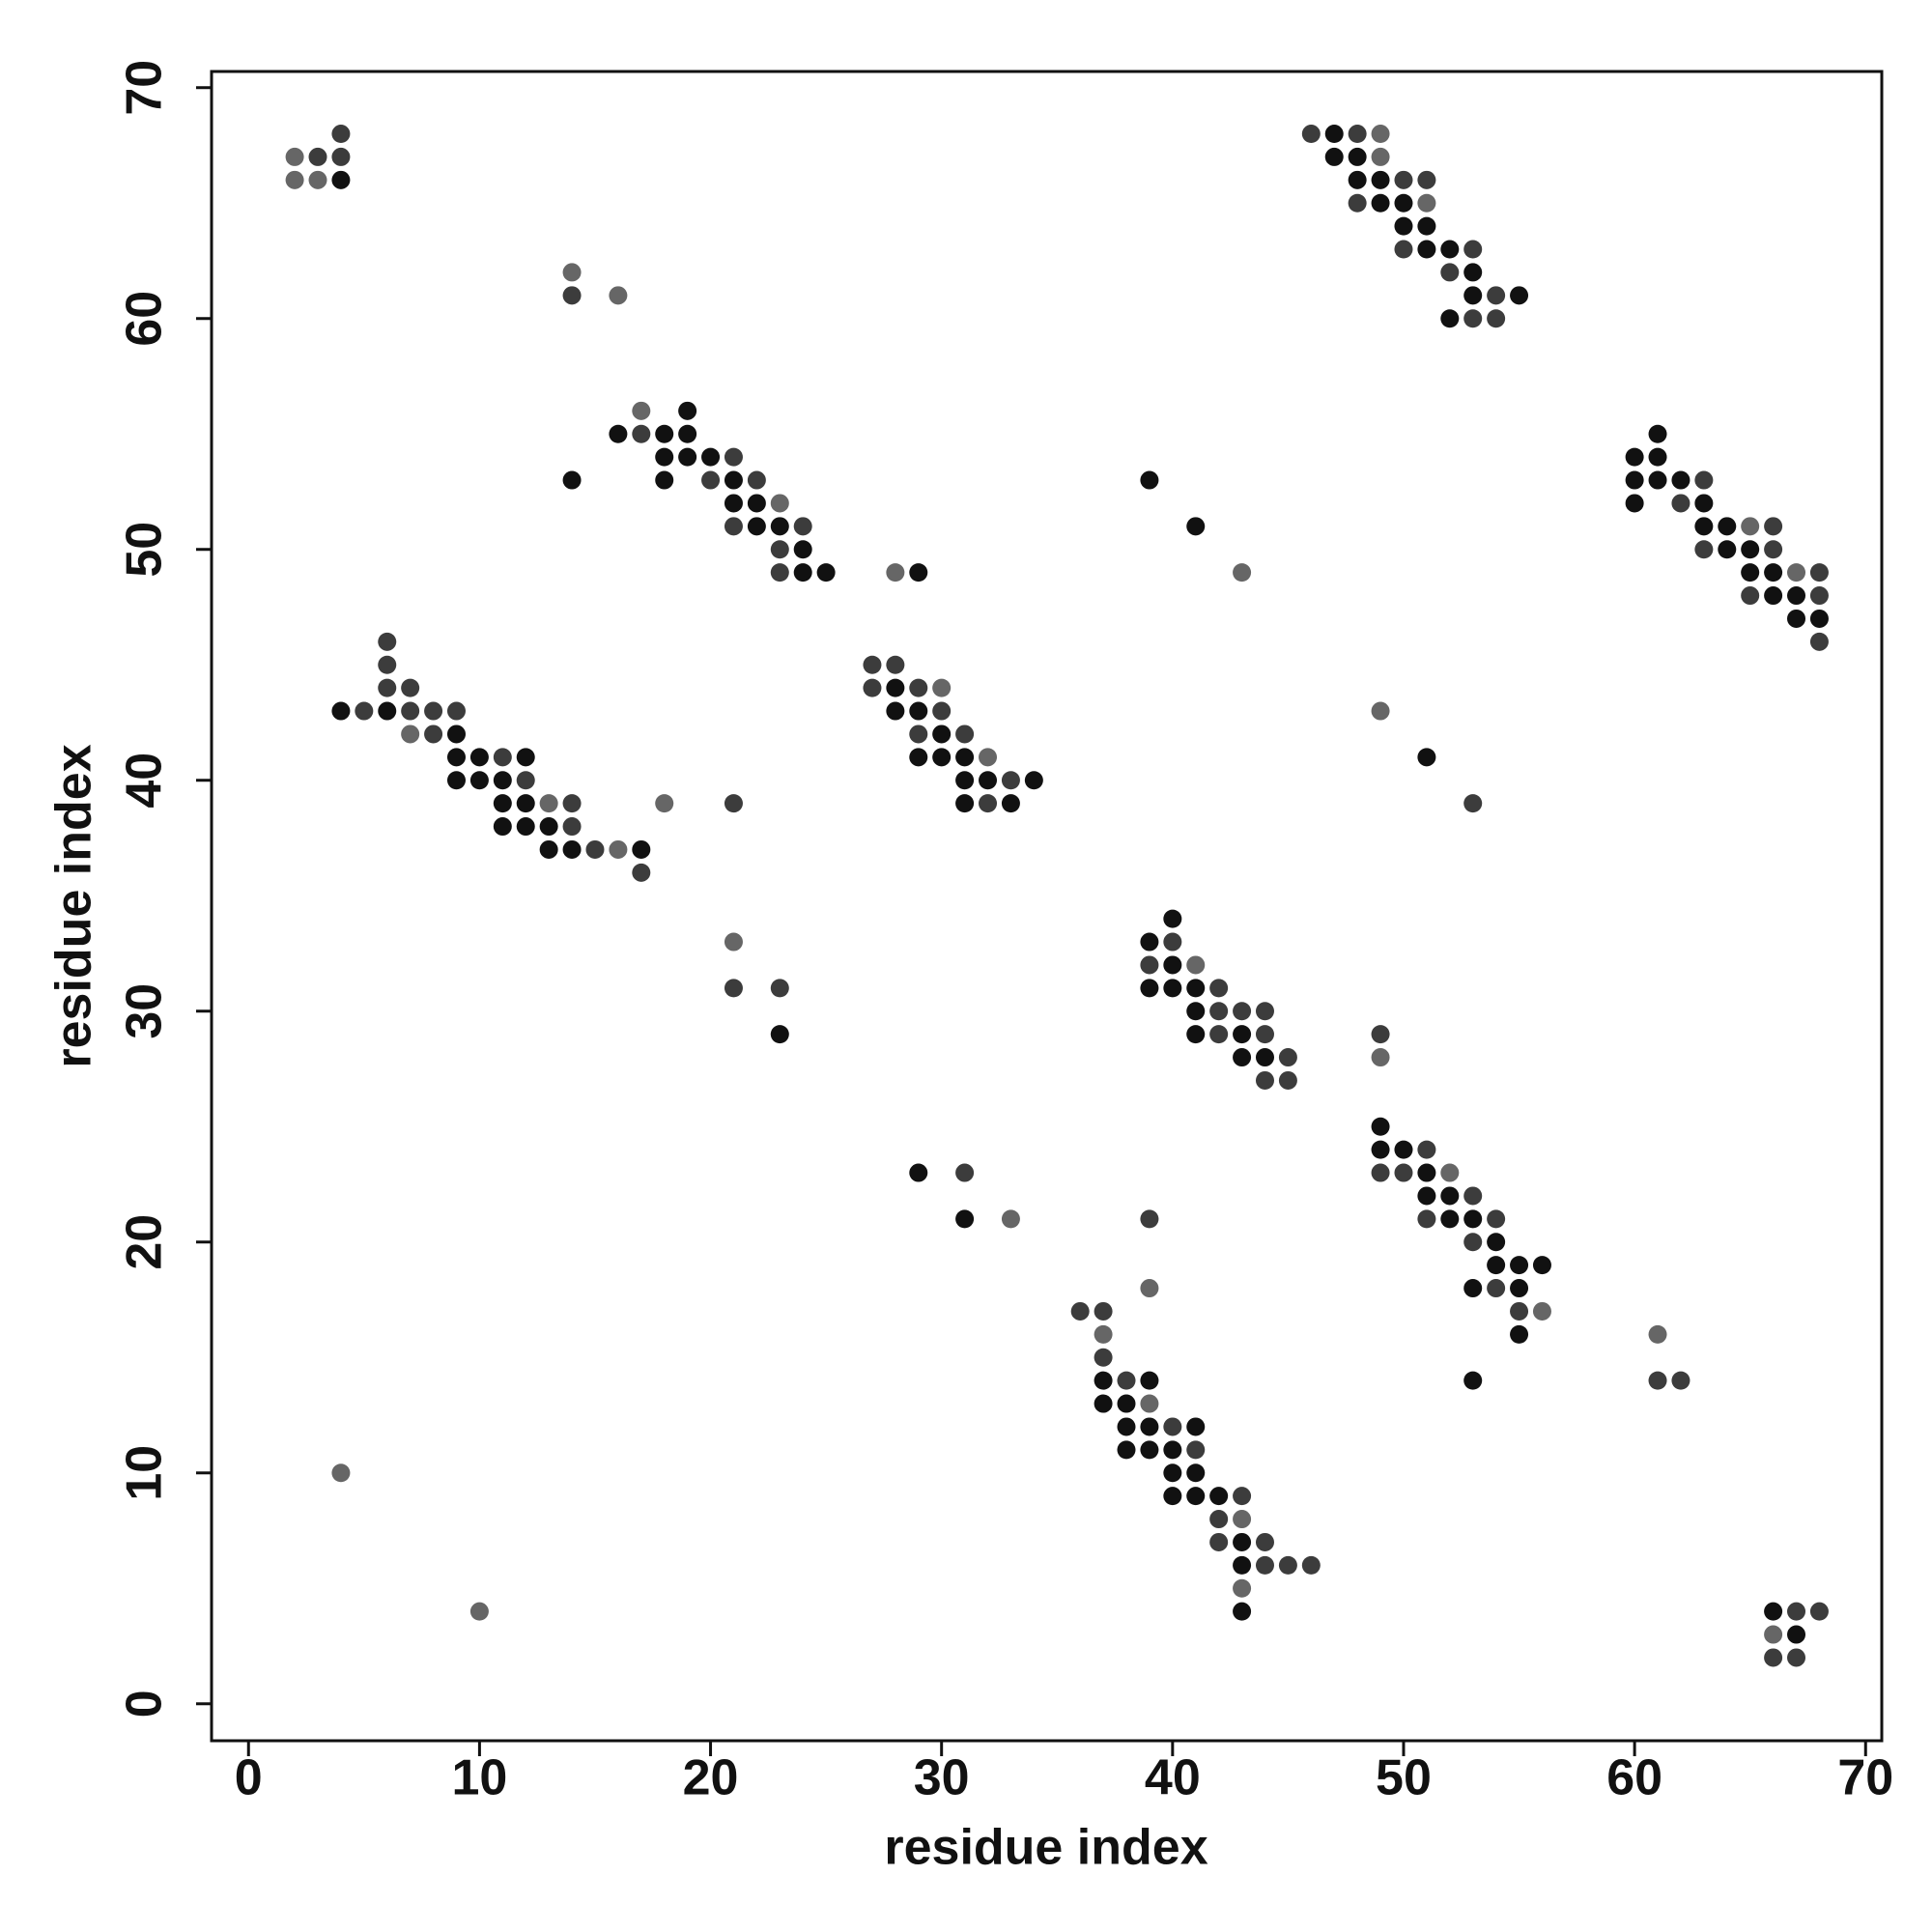 The width and height of the screenshot is (1932, 1932). I want to click on x-tick-label: 50, so click(1404, 1778).